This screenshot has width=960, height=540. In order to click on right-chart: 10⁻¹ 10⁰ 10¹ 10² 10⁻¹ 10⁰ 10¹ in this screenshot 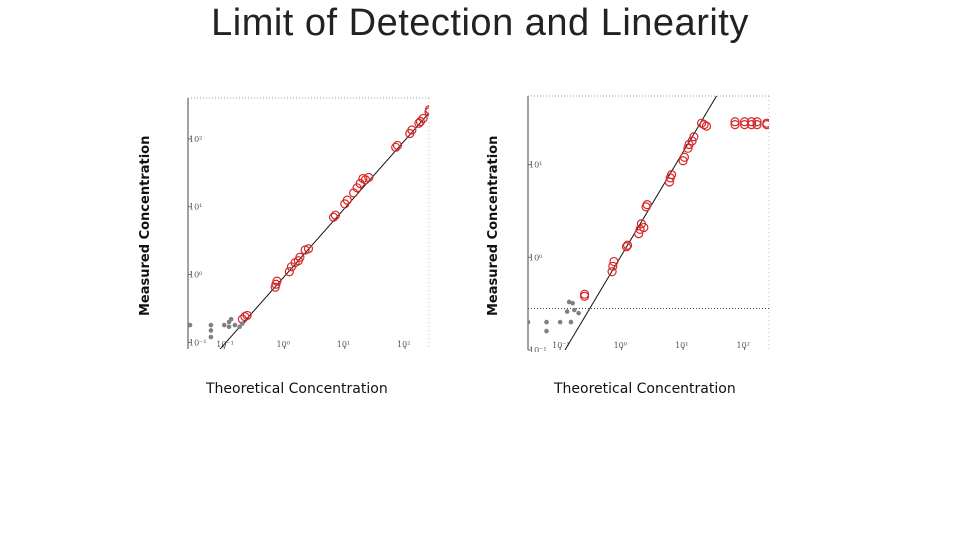, I will do `click(648, 223)`.